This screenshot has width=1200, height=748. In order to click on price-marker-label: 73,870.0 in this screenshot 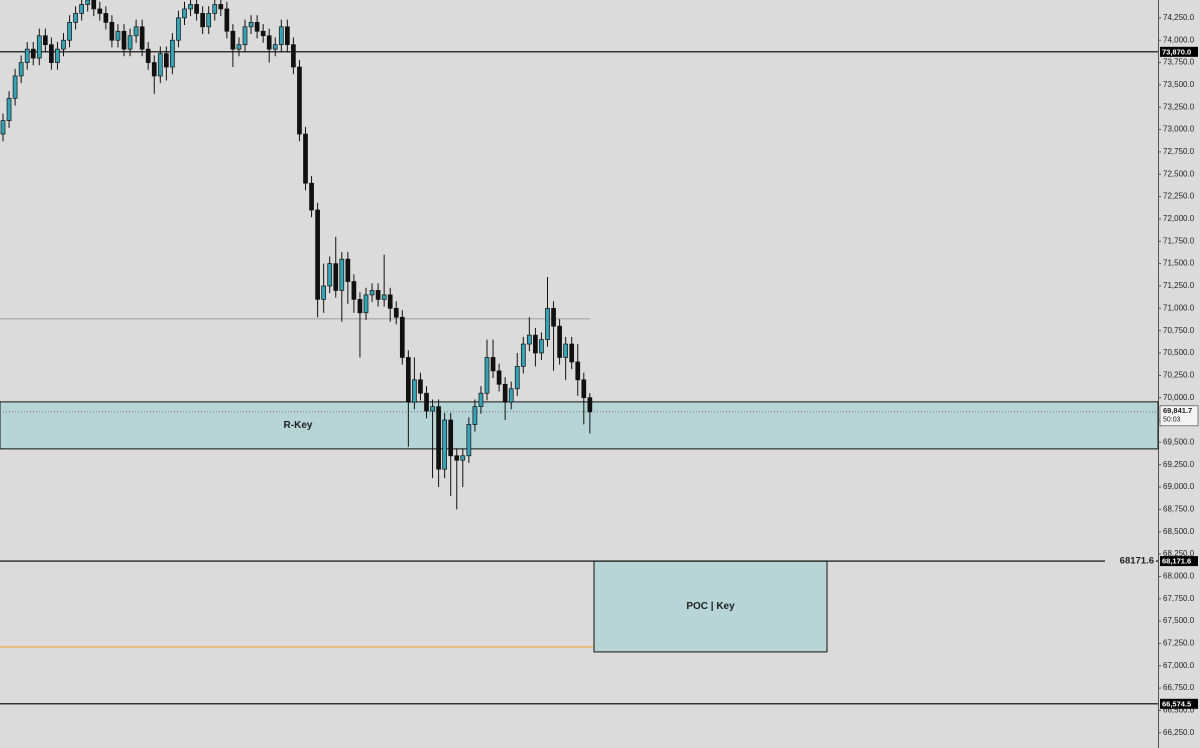, I will do `click(1176, 51)`.